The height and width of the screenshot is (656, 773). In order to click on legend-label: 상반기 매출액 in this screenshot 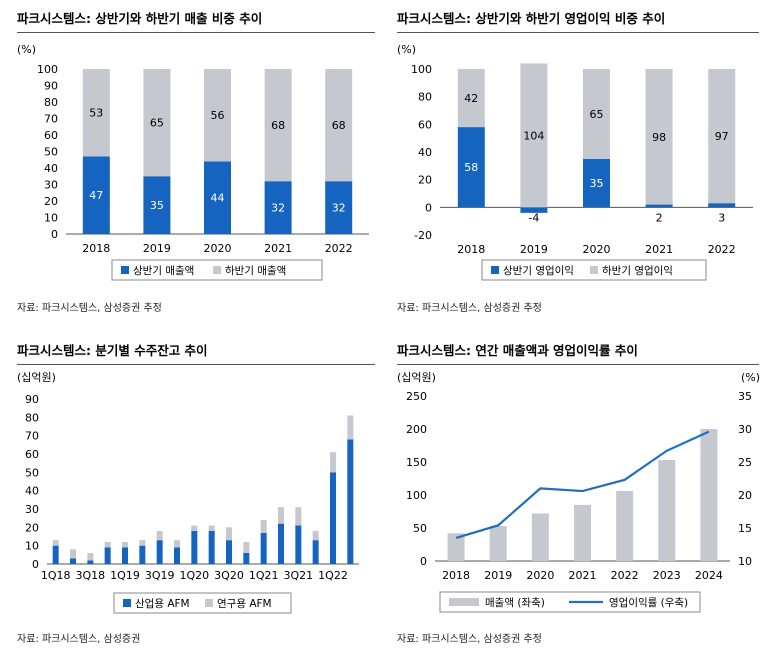, I will do `click(163, 271)`.